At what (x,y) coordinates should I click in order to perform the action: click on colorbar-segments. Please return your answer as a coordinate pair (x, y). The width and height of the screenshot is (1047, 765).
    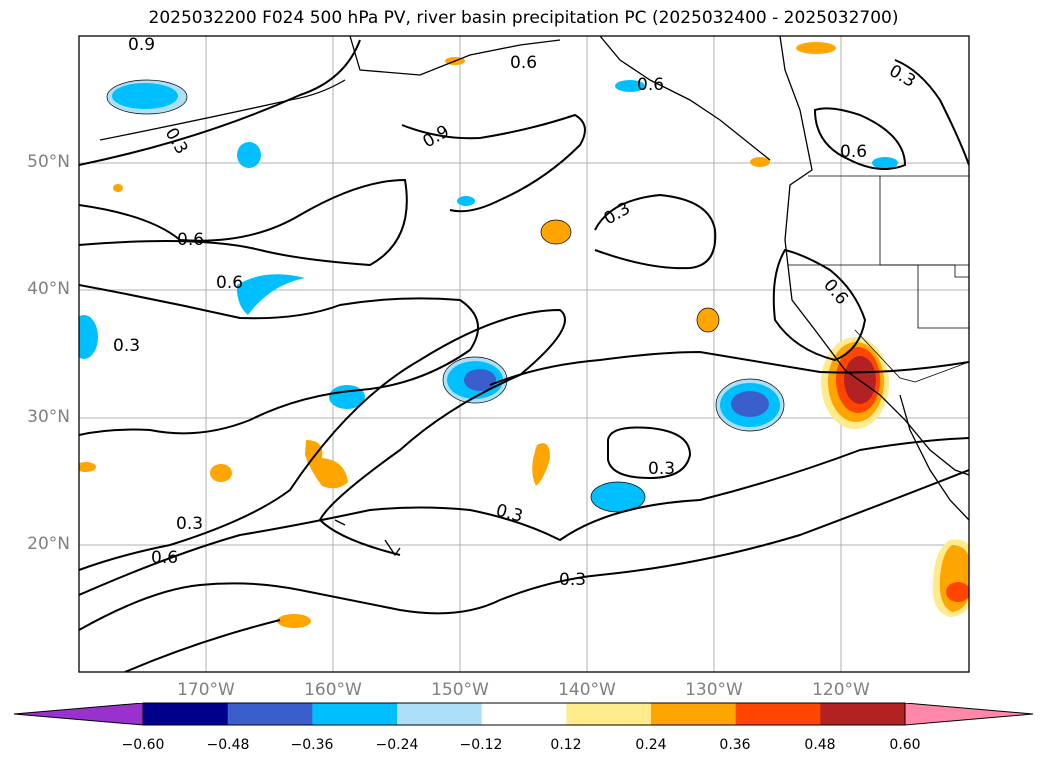
    Looking at the image, I should click on (523, 714).